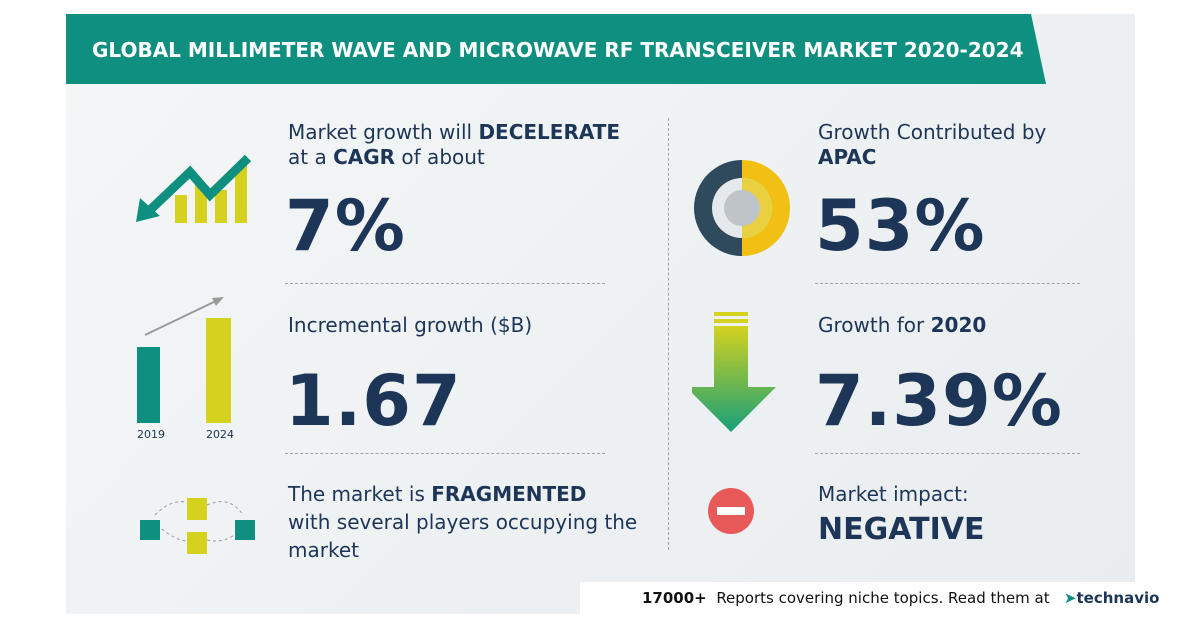 This screenshot has height=627, width=1200. What do you see at coordinates (307, 157) in the screenshot?
I see `text: at a` at bounding box center [307, 157].